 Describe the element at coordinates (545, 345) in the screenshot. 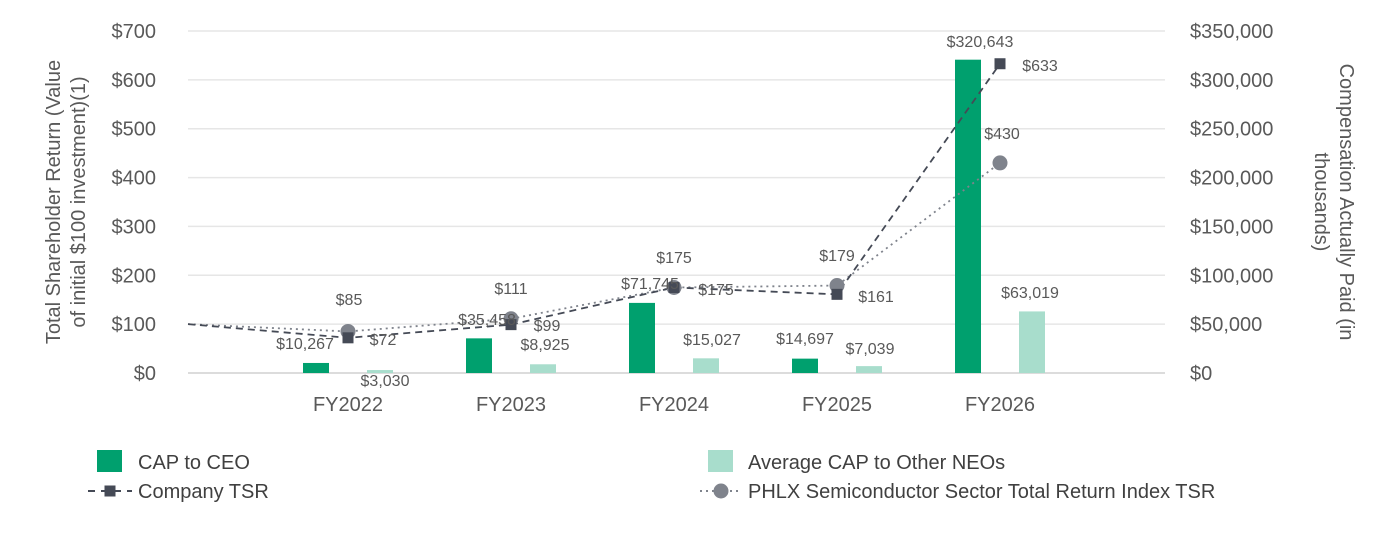

I see `data-label-avg-cap-neos: $8,925` at that location.